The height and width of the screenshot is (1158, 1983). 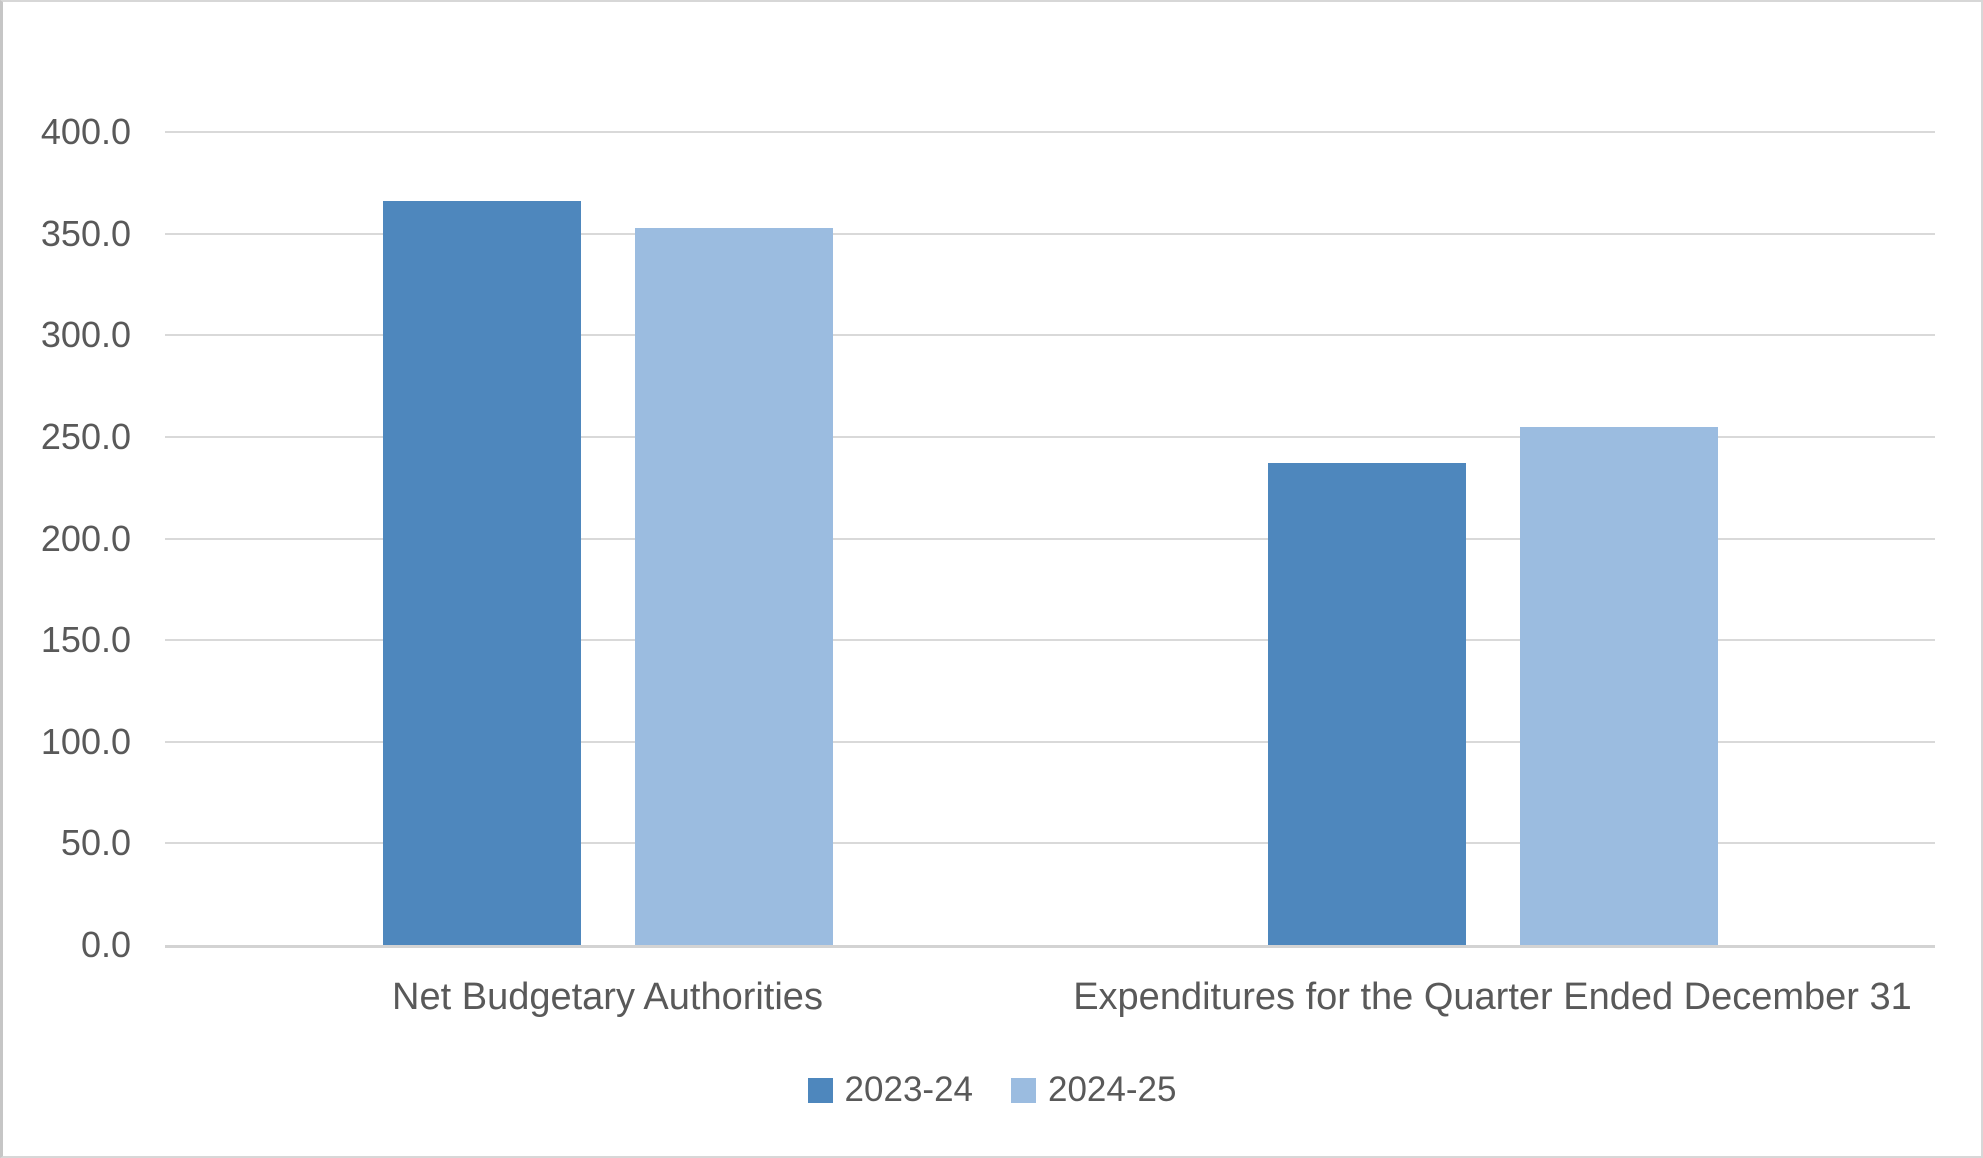 What do you see at coordinates (85, 233) in the screenshot?
I see `y-axis-tick-label: 350.0` at bounding box center [85, 233].